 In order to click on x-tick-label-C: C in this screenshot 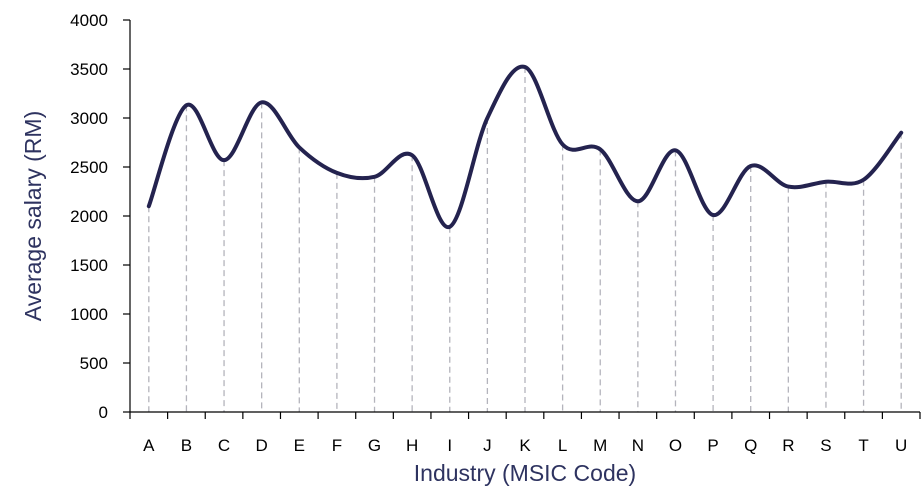, I will do `click(224, 445)`.